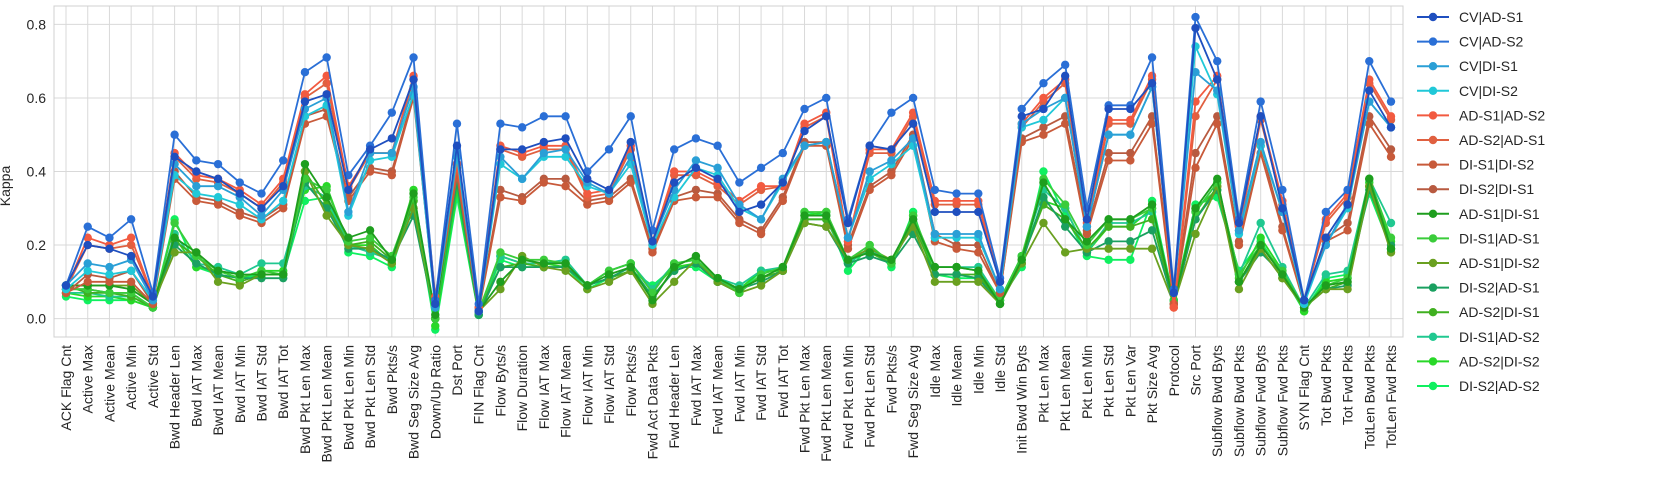 Image resolution: width=1661 pixels, height=492 pixels. What do you see at coordinates (37, 172) in the screenshot?
I see `y-tick-label: 0.4` at bounding box center [37, 172].